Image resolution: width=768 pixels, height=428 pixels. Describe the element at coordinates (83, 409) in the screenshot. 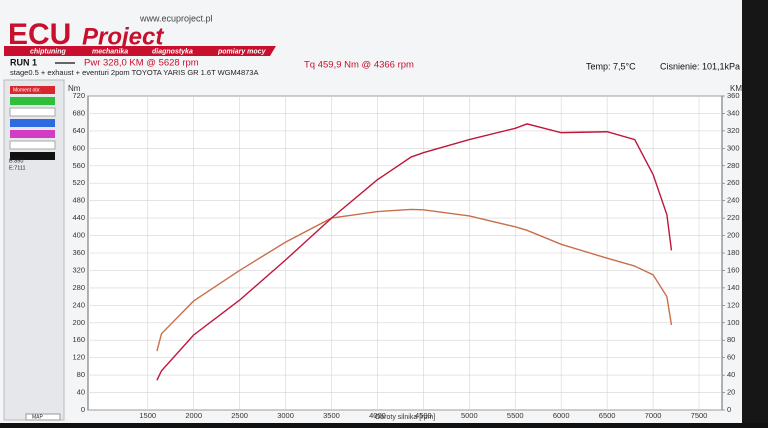

I see `y-tick-label: 0` at that location.